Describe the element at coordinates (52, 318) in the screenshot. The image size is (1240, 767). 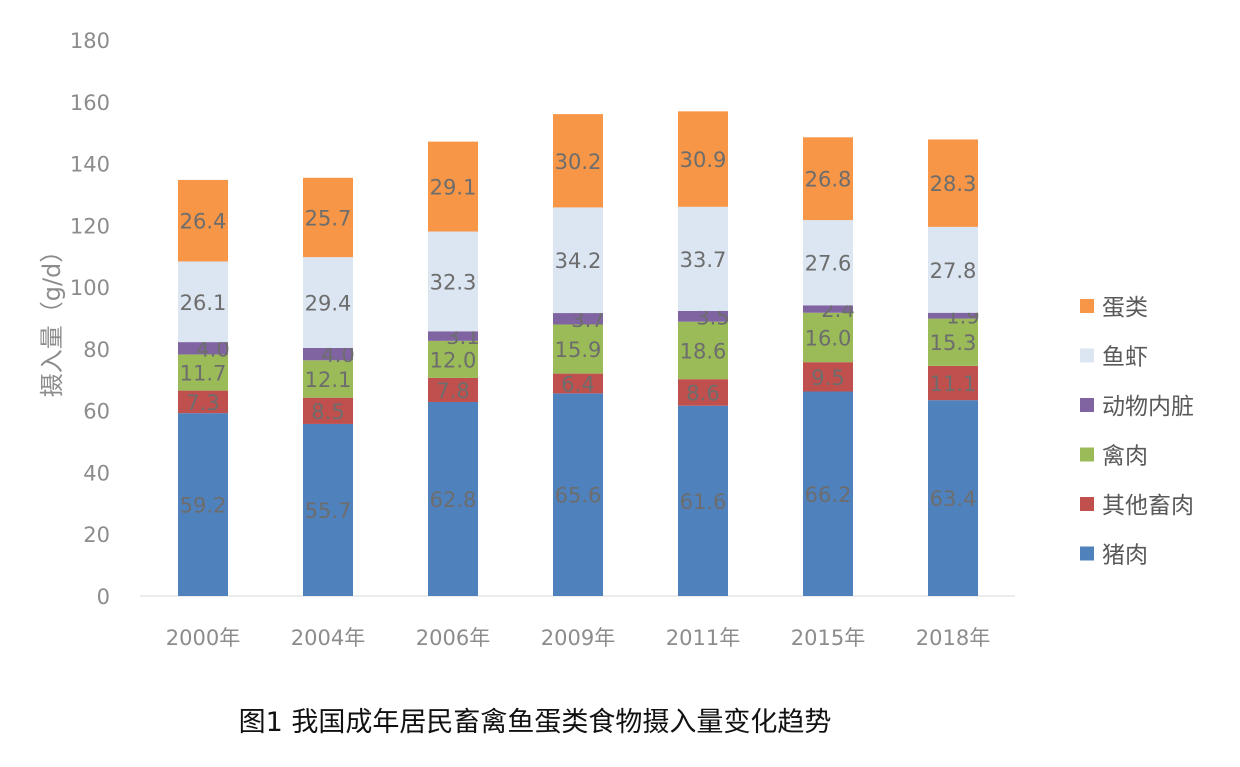
I see `y-axis-label: 摄入量（g/d）` at that location.